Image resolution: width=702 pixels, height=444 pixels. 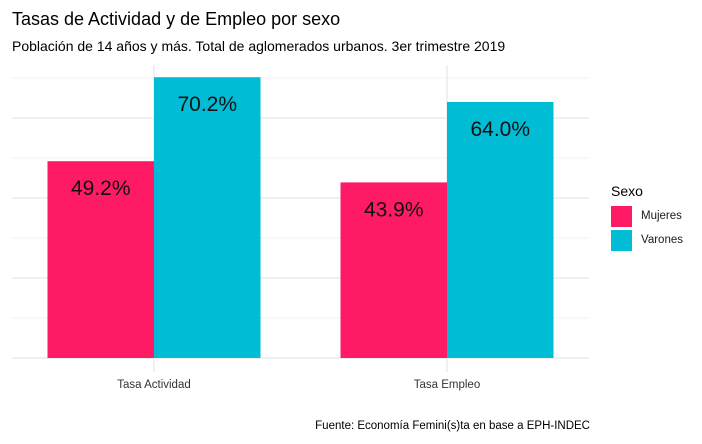 What do you see at coordinates (101, 188) in the screenshot?
I see `data-label: 49.2%` at bounding box center [101, 188].